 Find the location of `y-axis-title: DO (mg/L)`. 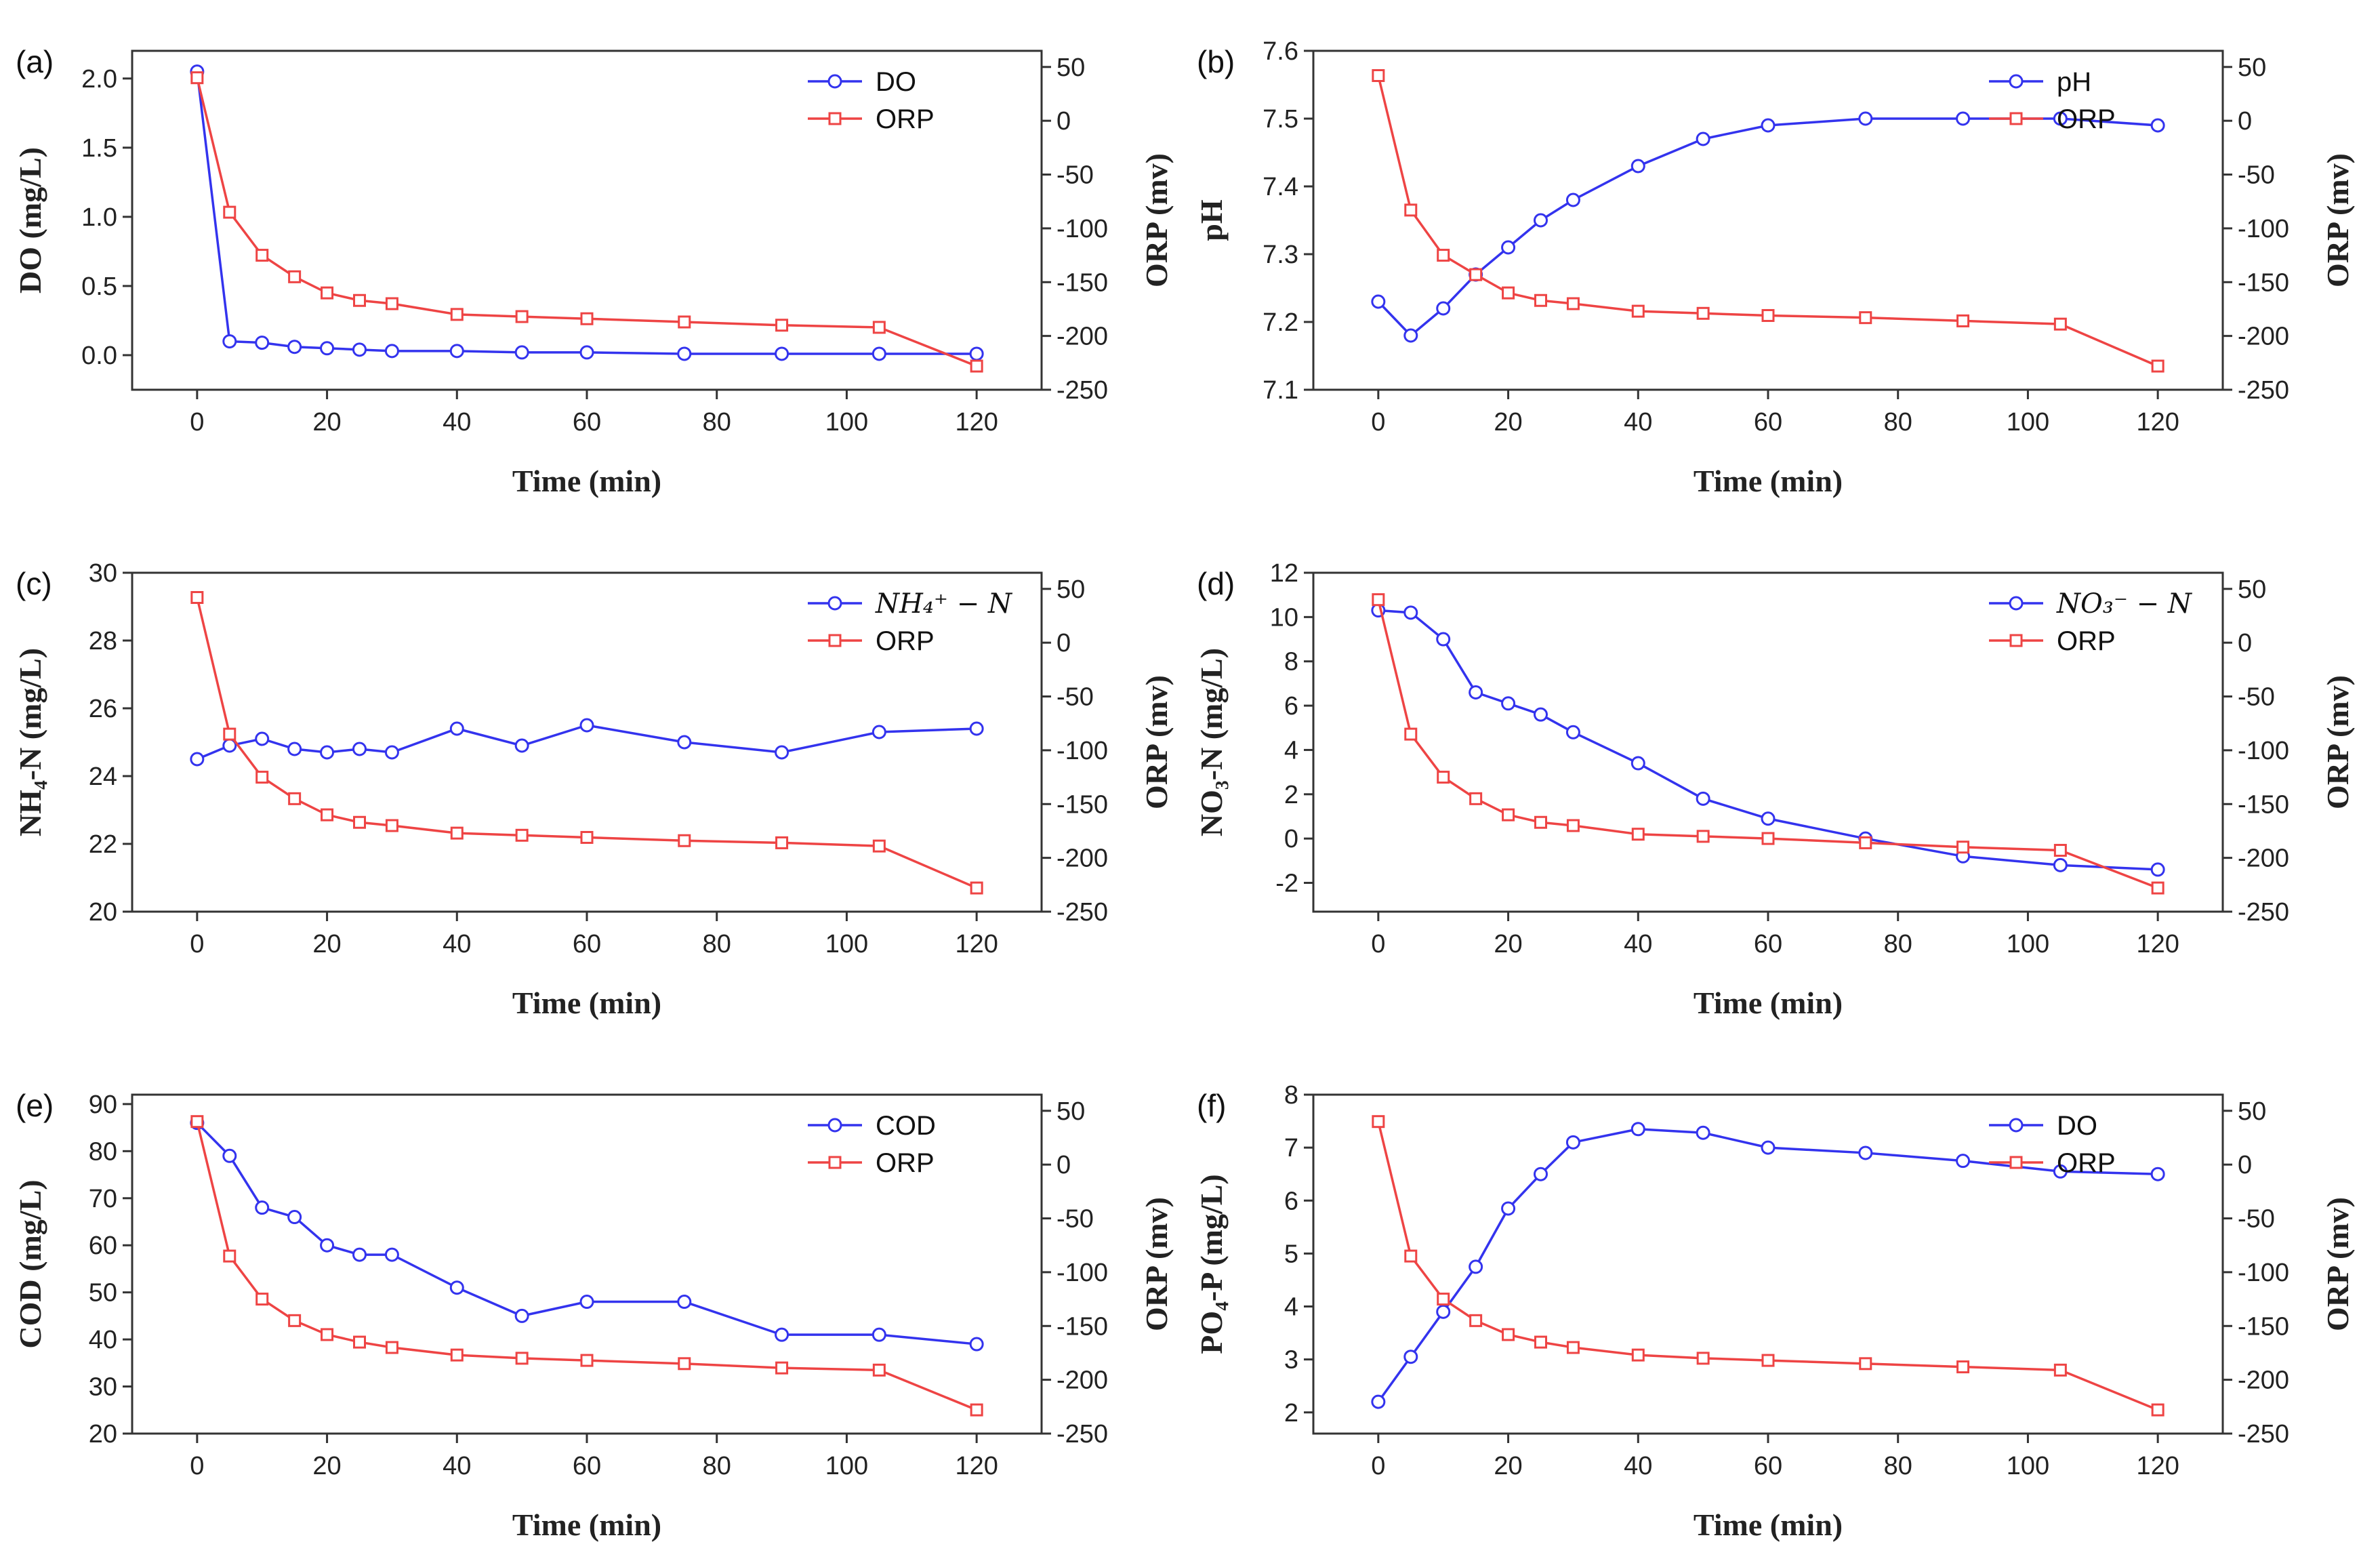

y-axis-title: DO (mg/L) is located at coordinates (30, 220).